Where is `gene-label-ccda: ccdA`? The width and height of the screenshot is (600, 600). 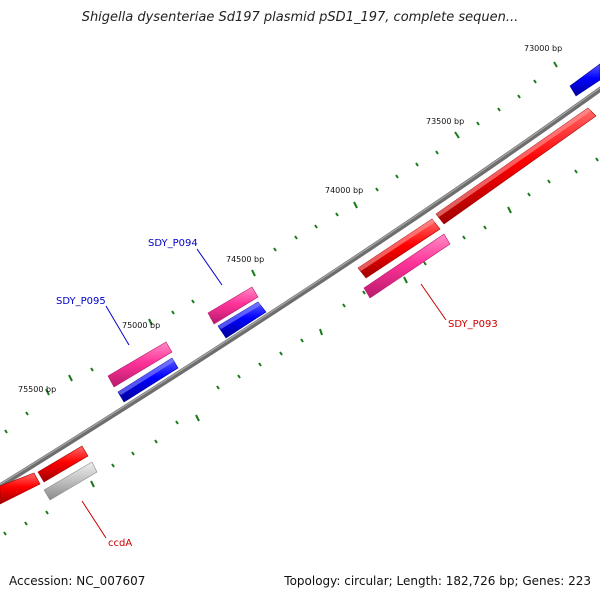
gene-label-ccda: ccdA is located at coordinates (120, 543).